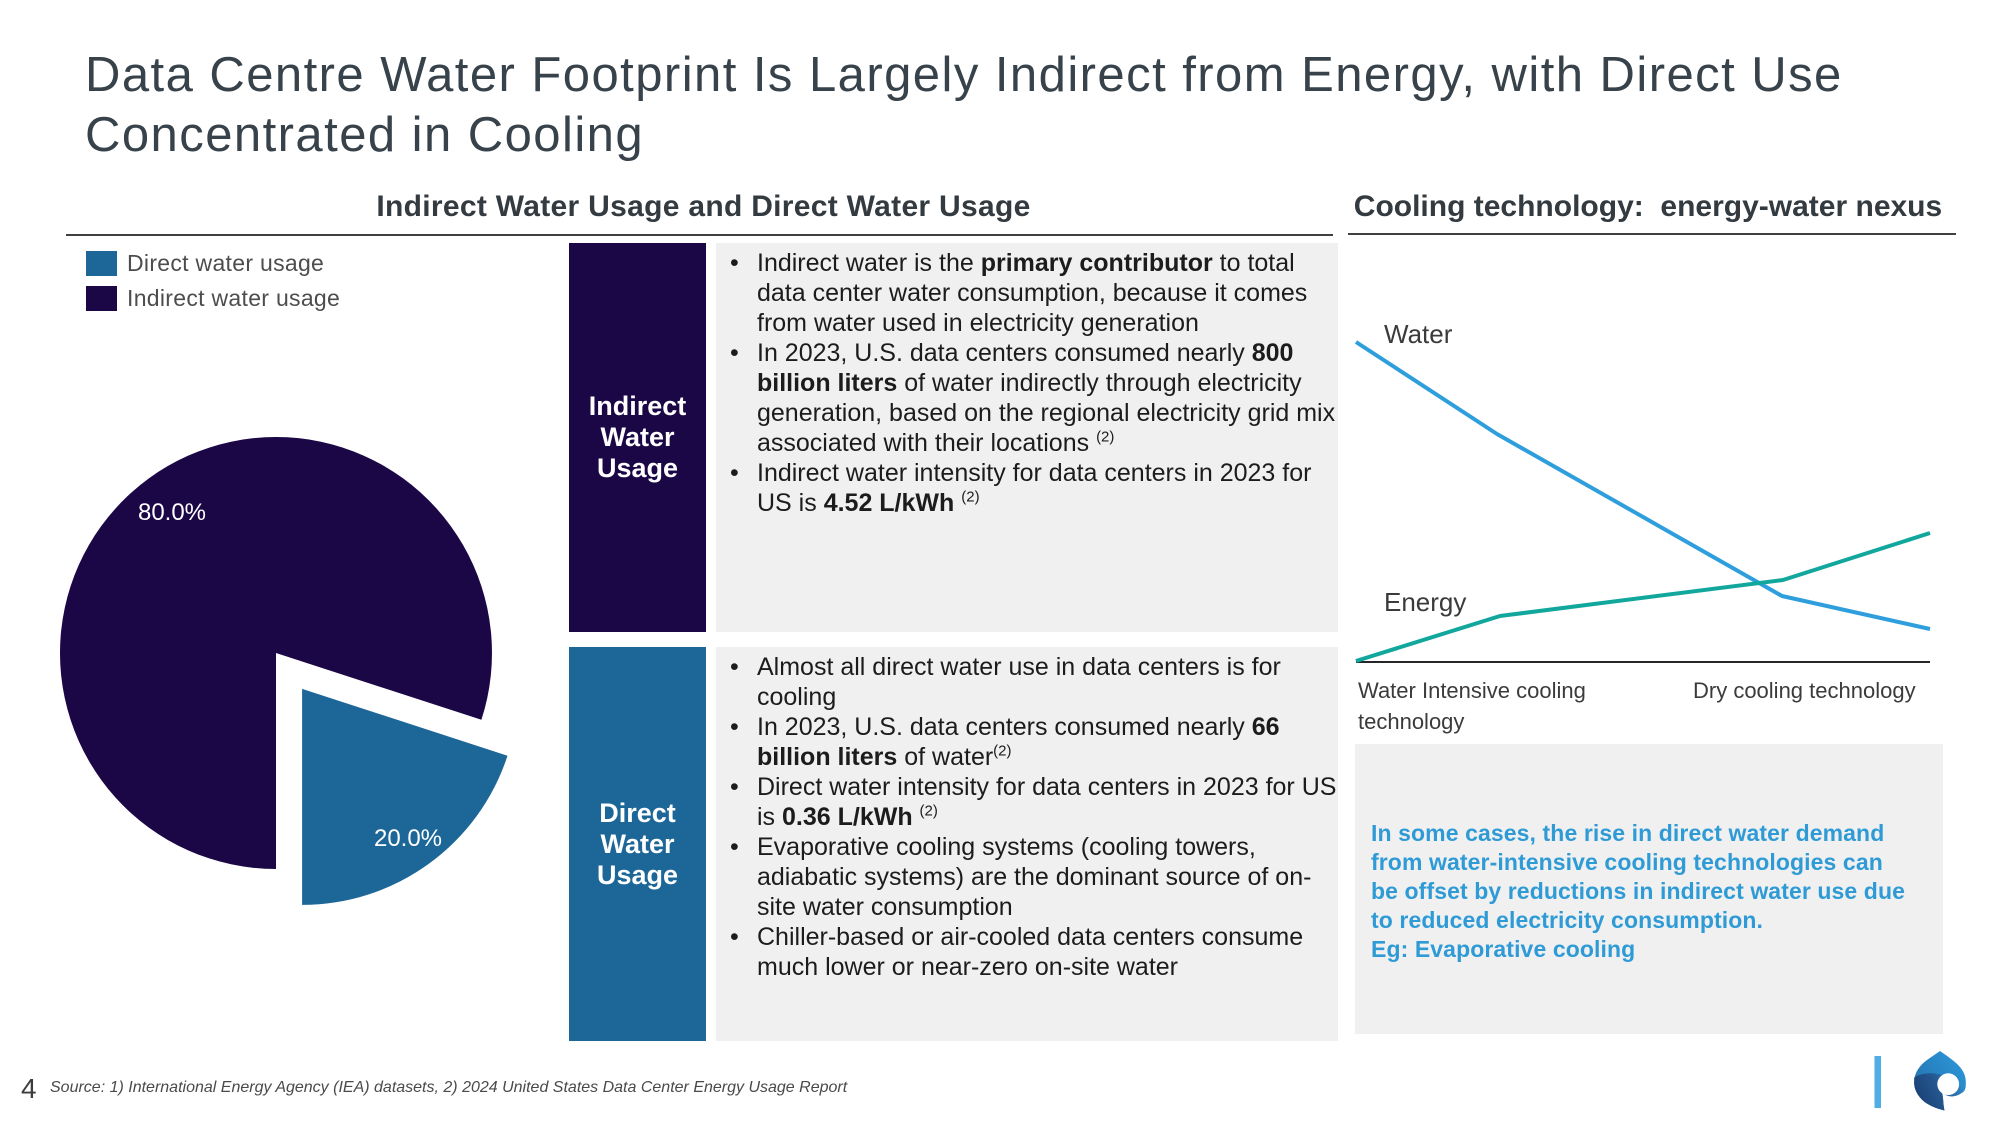 This screenshot has width=2000, height=1125. What do you see at coordinates (408, 838) in the screenshot?
I see `svg-text: 20.0%` at bounding box center [408, 838].